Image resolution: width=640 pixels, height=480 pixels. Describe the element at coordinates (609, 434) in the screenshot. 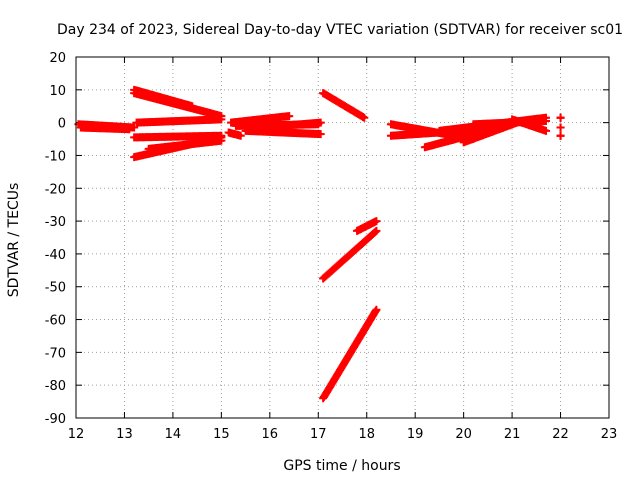

I see `x-tick-label: 23` at that location.